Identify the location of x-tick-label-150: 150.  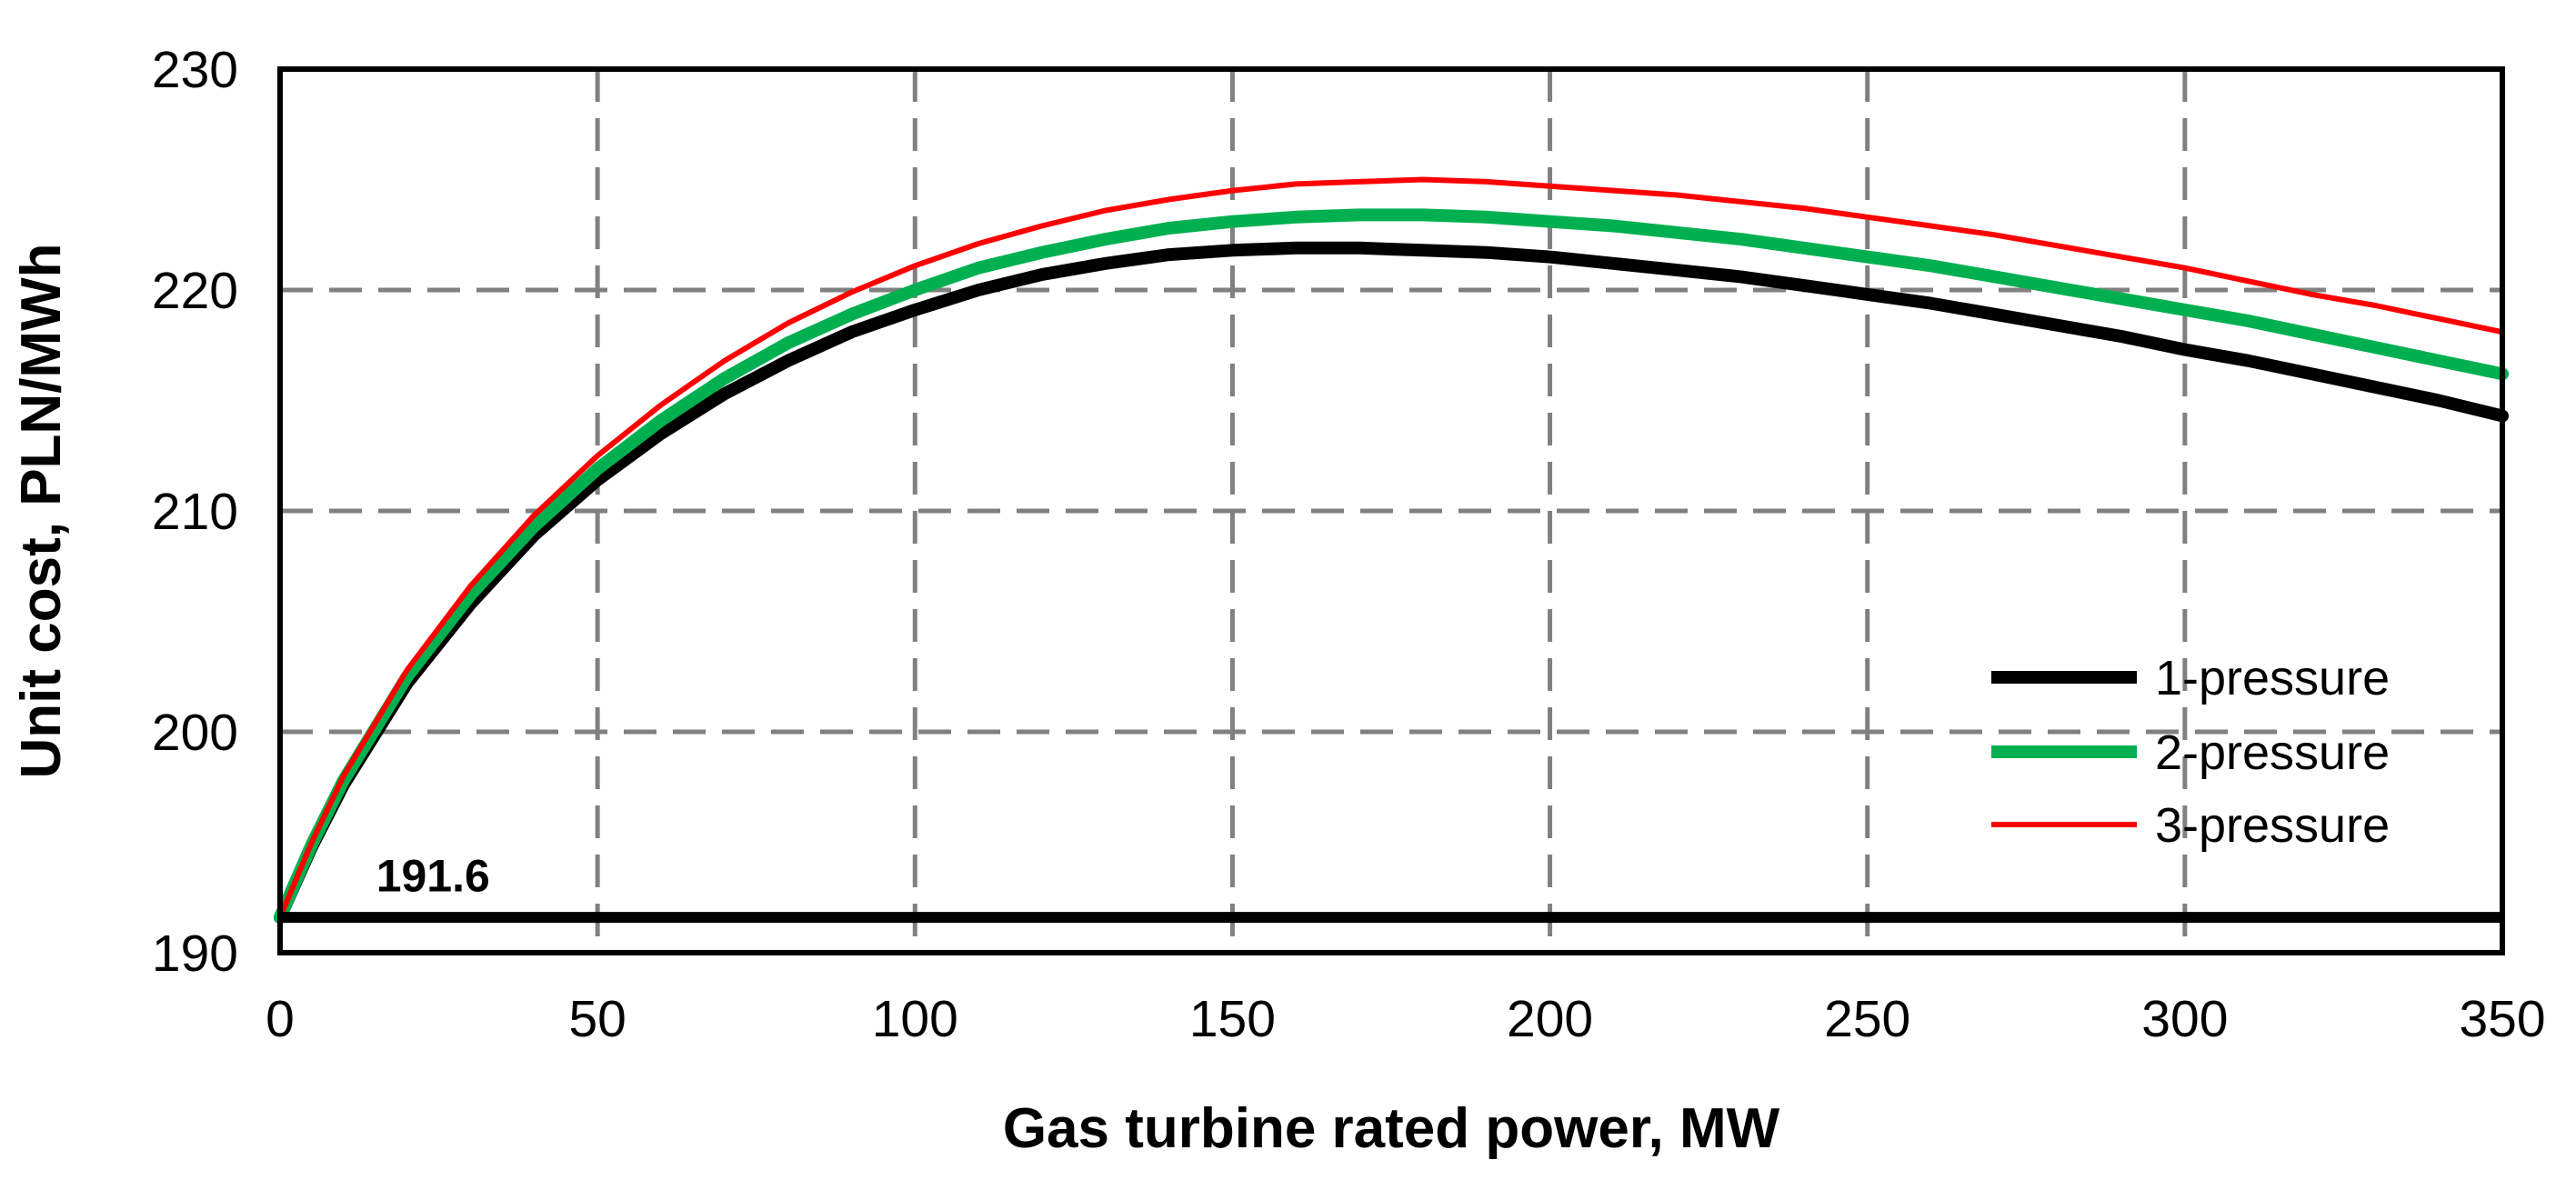
(1232, 1019).